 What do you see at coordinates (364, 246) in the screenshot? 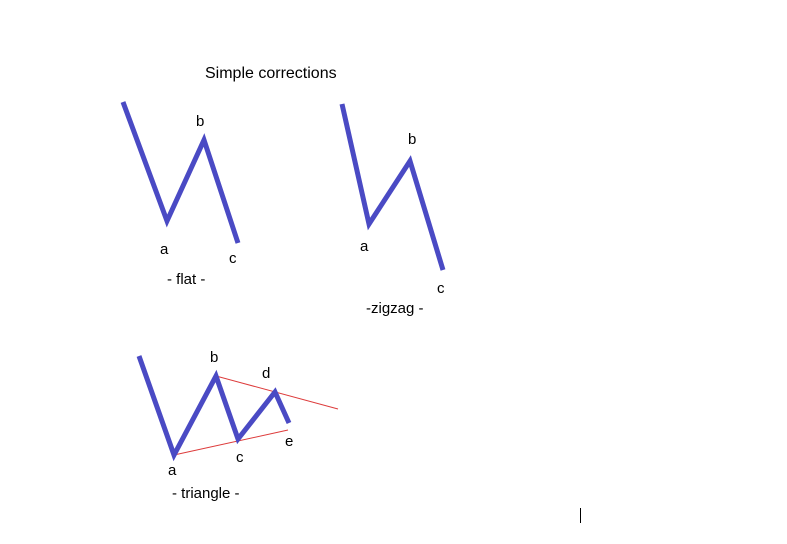
I see `zigzag-label-a: a` at bounding box center [364, 246].